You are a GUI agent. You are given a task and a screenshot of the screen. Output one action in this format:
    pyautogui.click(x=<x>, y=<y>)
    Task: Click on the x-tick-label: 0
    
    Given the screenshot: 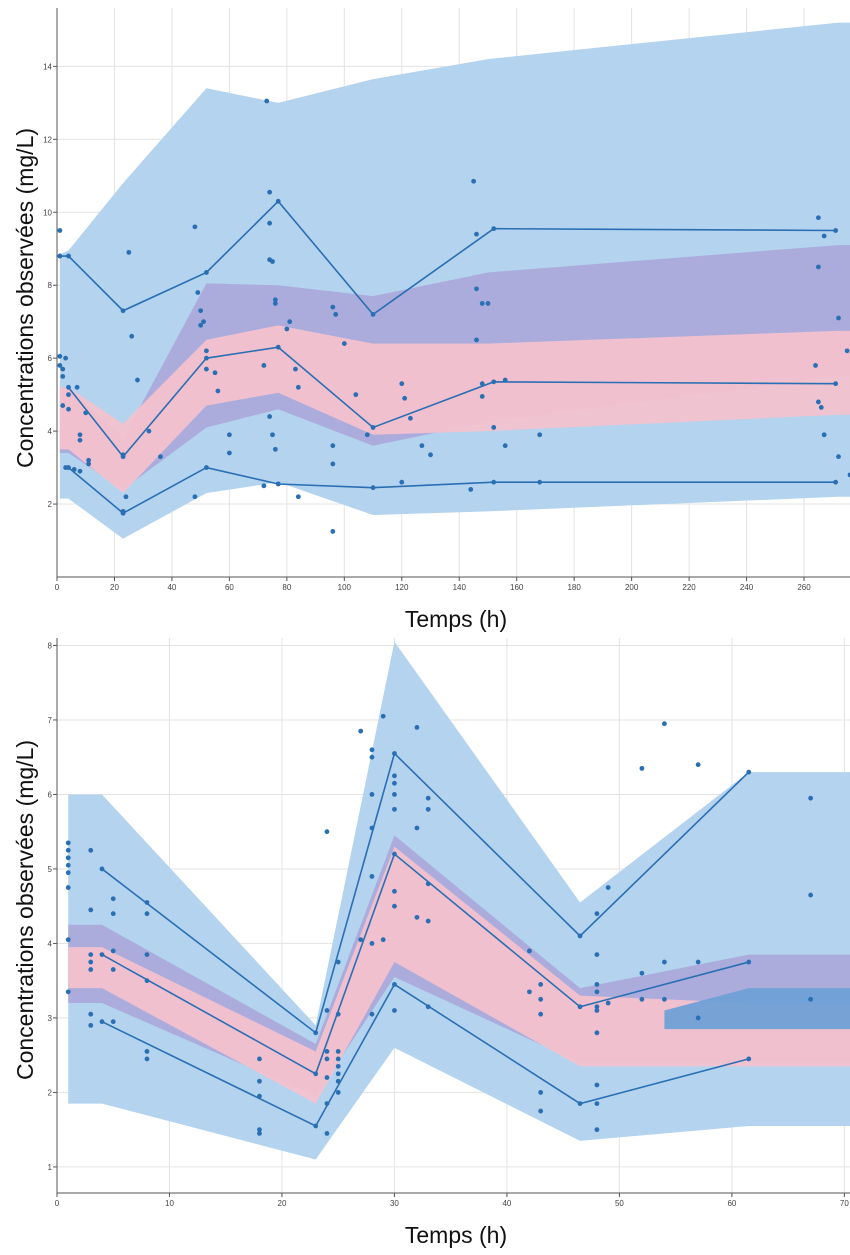 What is the action you would take?
    pyautogui.click(x=57, y=1203)
    